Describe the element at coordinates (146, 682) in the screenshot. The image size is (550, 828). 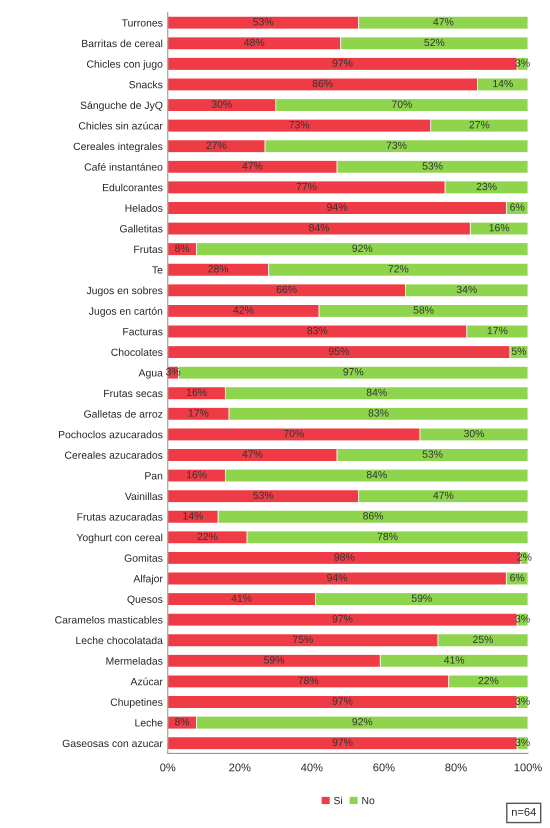
I see `y-tick-label: Azúcar` at that location.